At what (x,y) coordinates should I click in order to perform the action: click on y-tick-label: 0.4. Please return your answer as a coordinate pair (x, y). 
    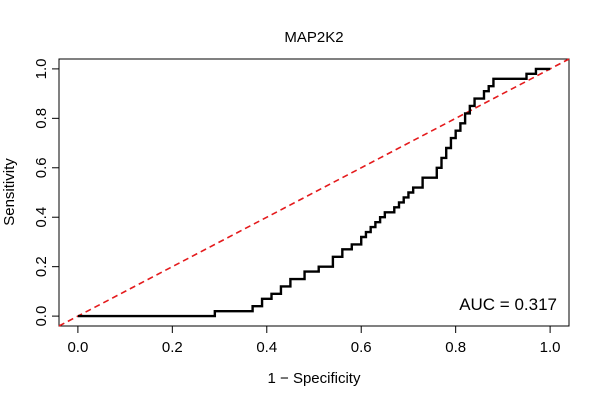
    Looking at the image, I should click on (41, 217).